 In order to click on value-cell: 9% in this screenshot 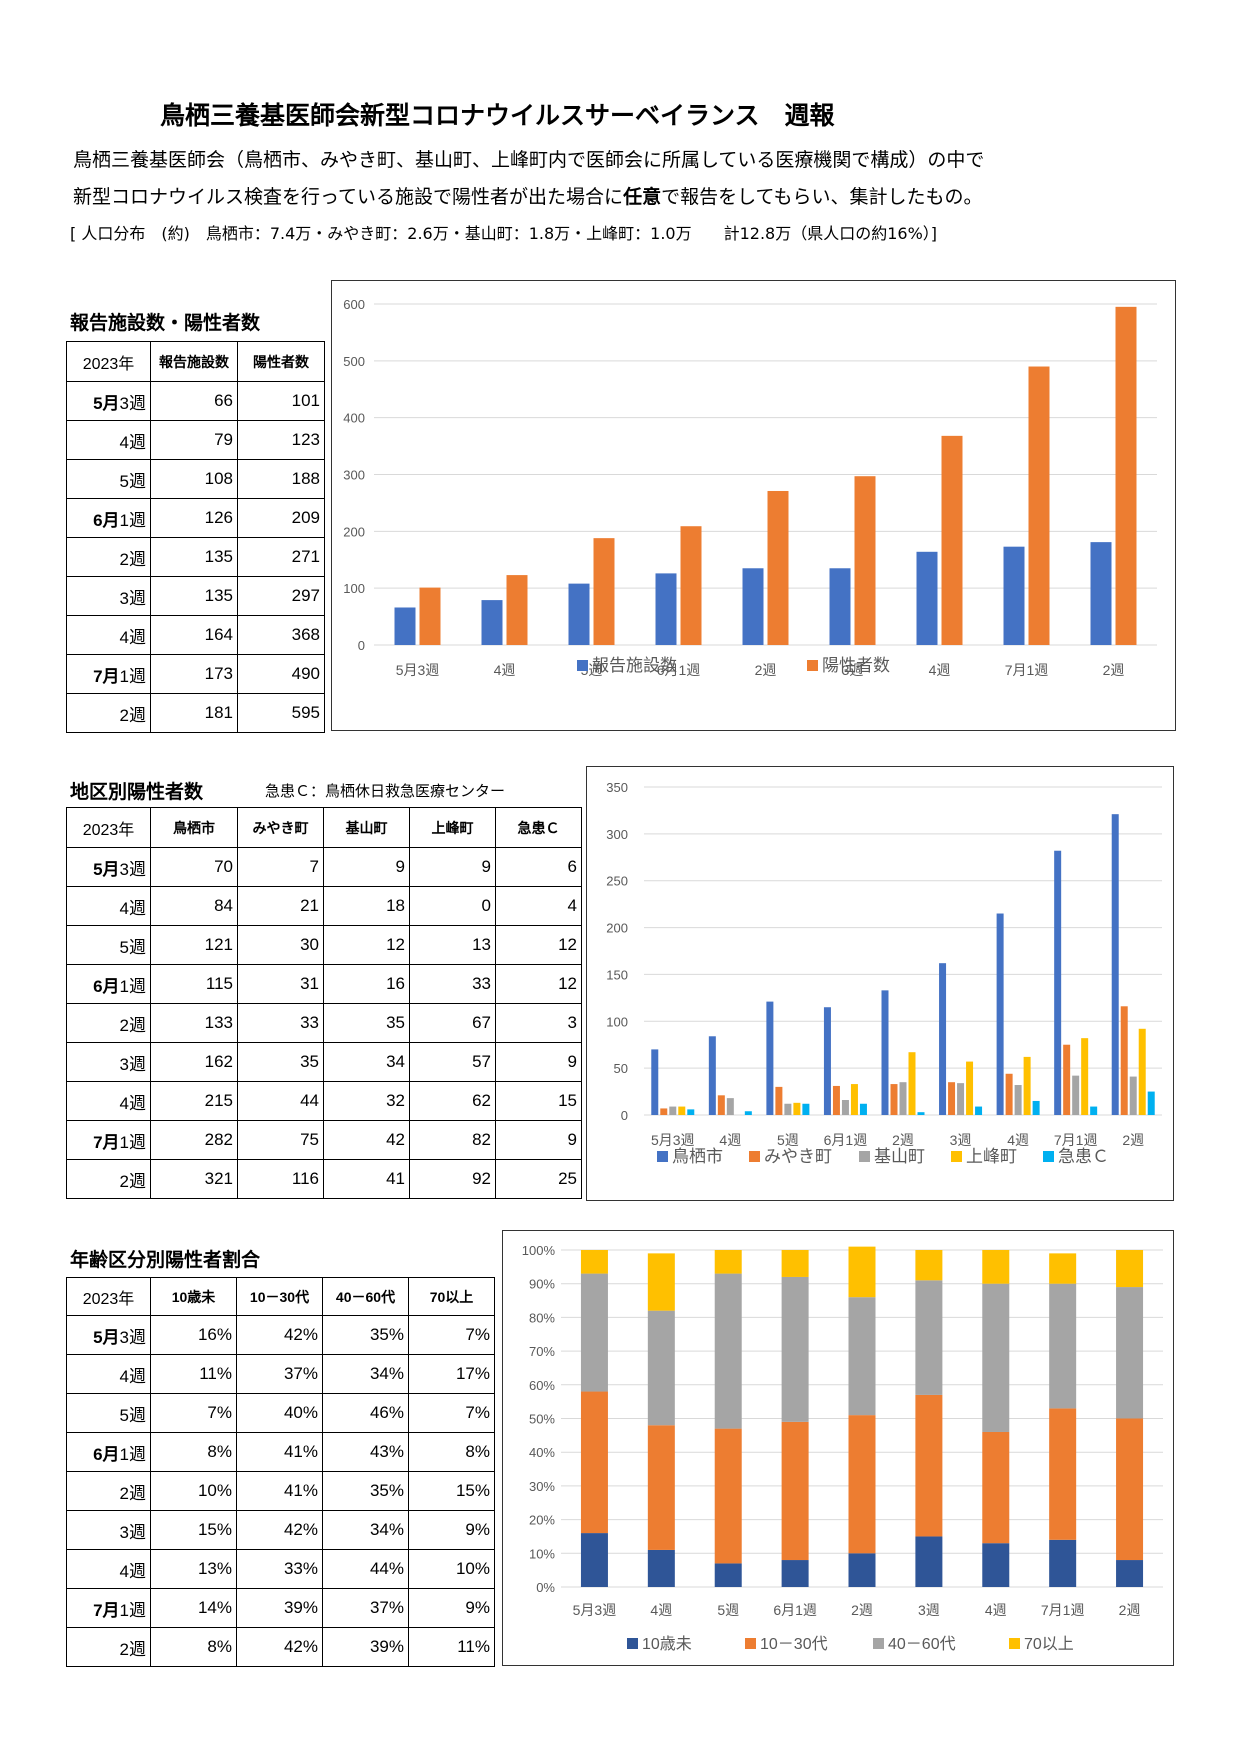, I will do `click(451, 1608)`.